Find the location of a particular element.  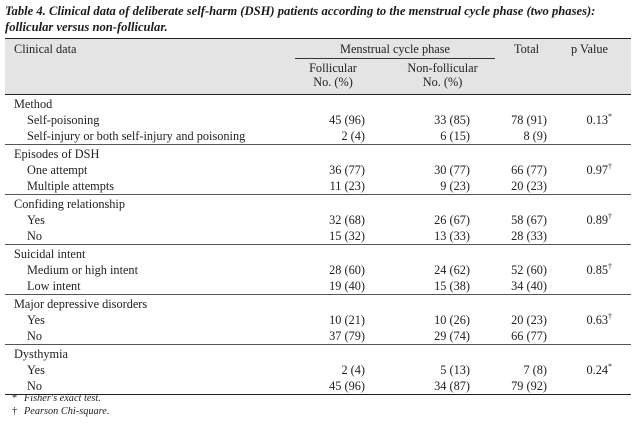

p-value-cell: 0.89† is located at coordinates (599, 220).